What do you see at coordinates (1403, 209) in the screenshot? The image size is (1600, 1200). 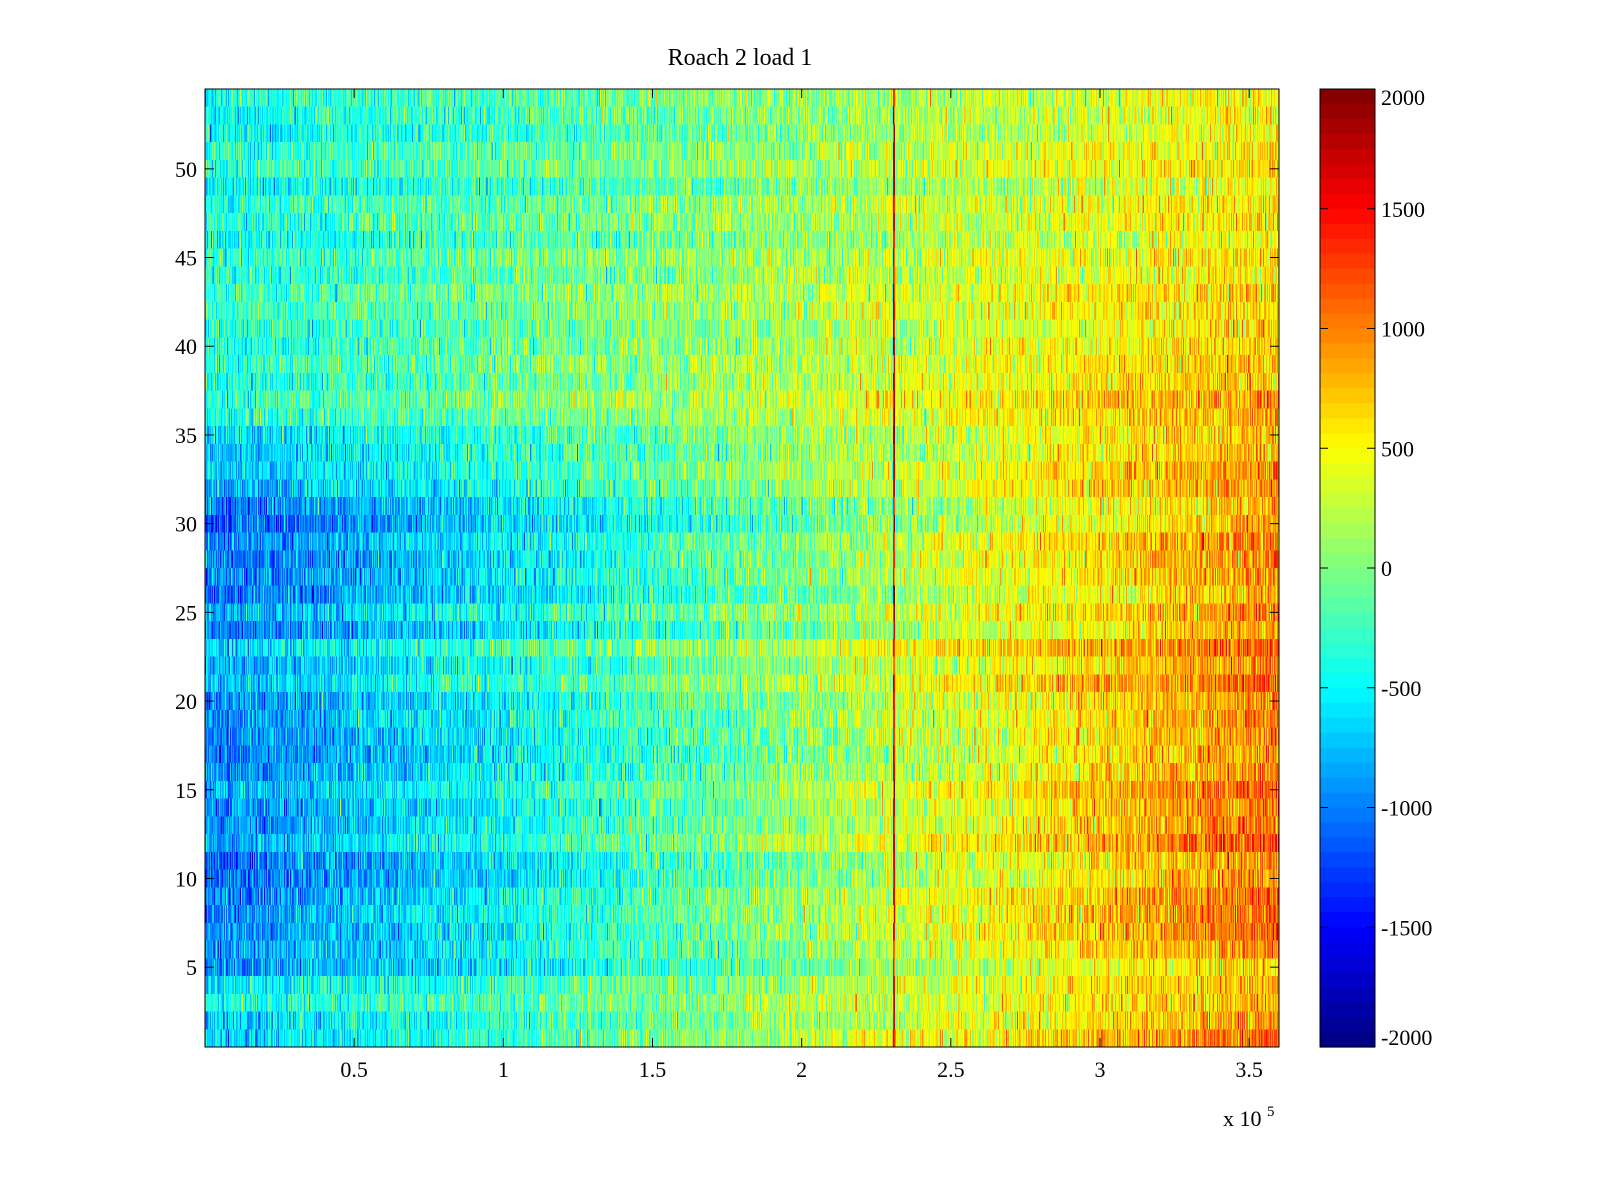 I see `colorbar-tick-label: 1500` at bounding box center [1403, 209].